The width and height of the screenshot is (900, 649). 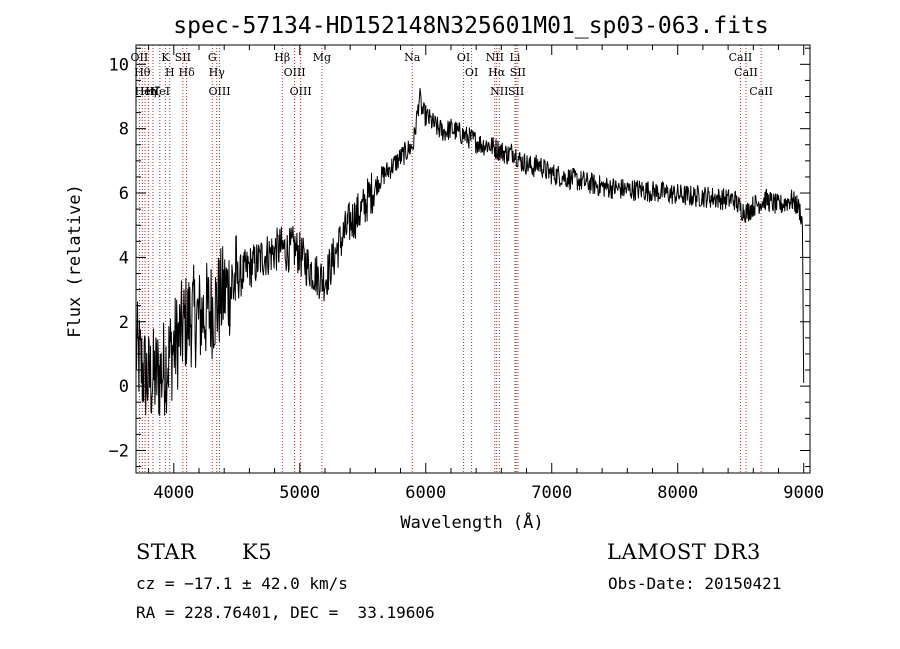 I want to click on y-tick-label-2: 2, so click(x=124, y=323).